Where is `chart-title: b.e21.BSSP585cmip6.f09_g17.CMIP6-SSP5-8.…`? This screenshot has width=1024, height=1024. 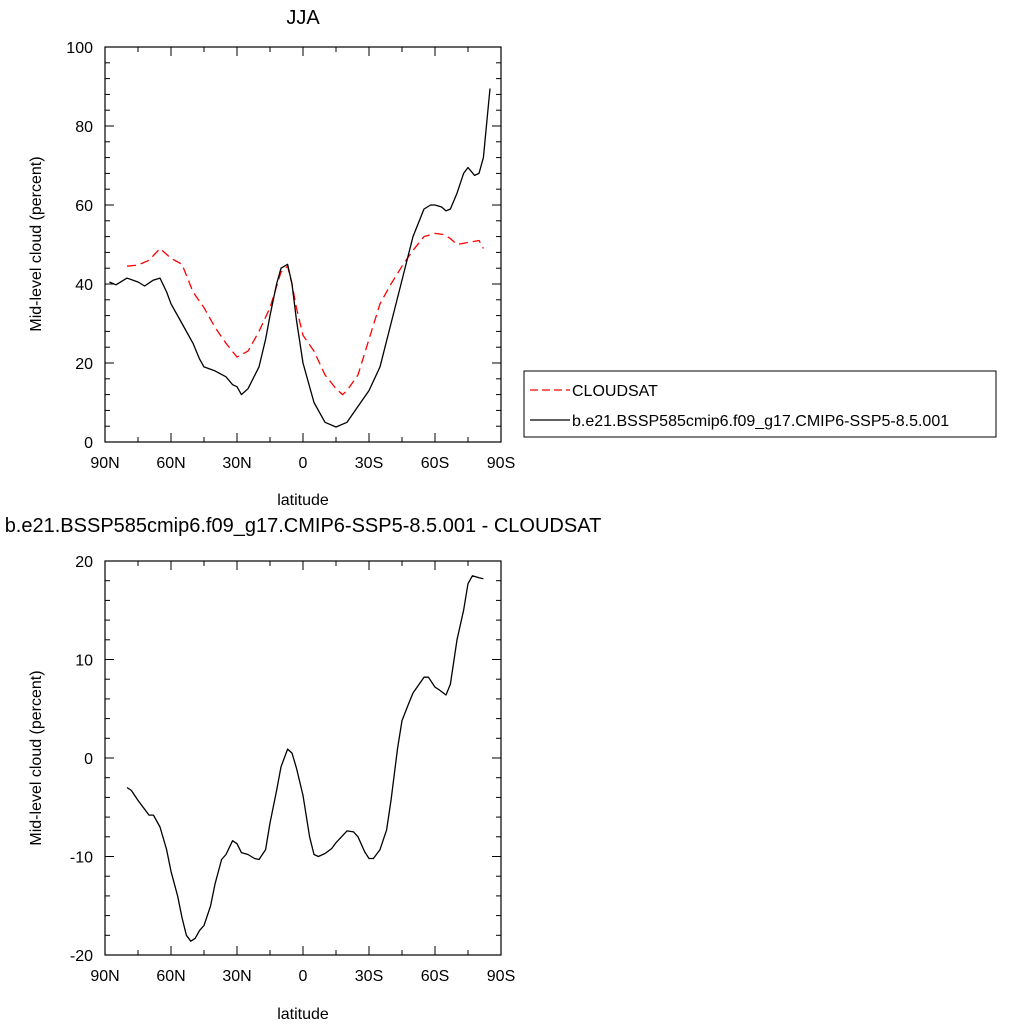 chart-title: b.e21.BSSP585cmip6.f09_g17.CMIP6-SSP5-8.… is located at coordinates (303, 526).